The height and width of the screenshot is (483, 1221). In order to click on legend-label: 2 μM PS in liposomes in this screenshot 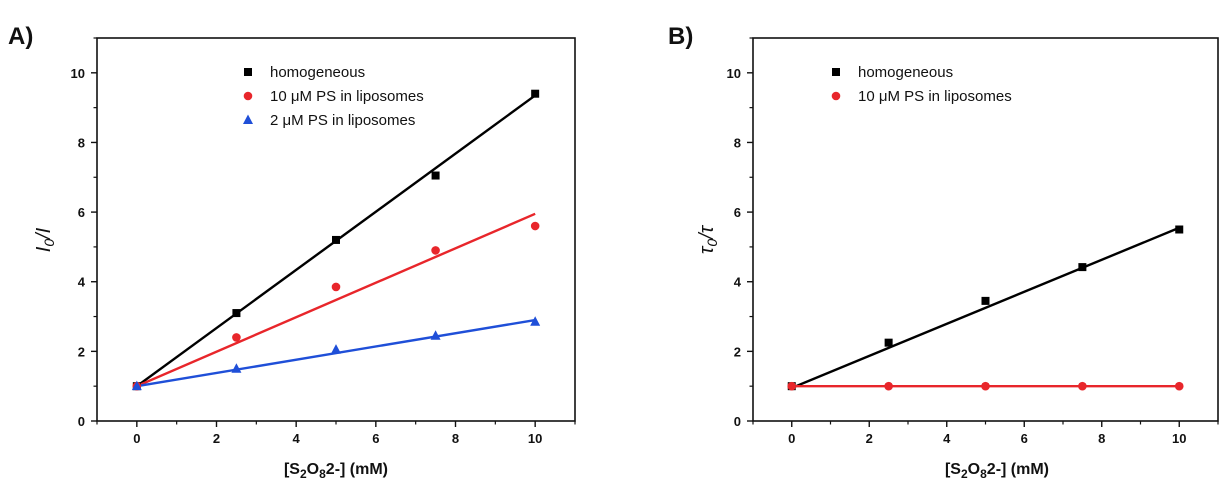, I will do `click(342, 120)`.